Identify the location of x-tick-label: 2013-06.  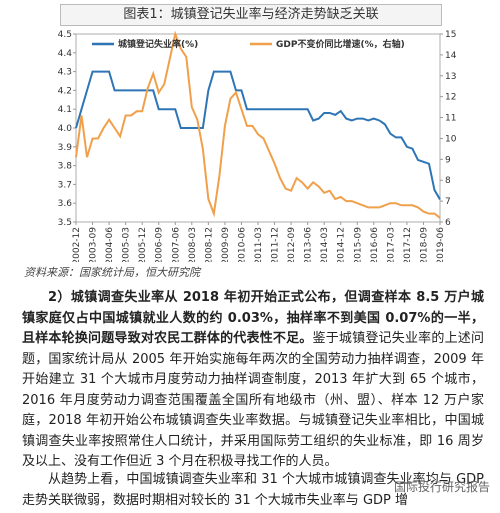
(309, 244).